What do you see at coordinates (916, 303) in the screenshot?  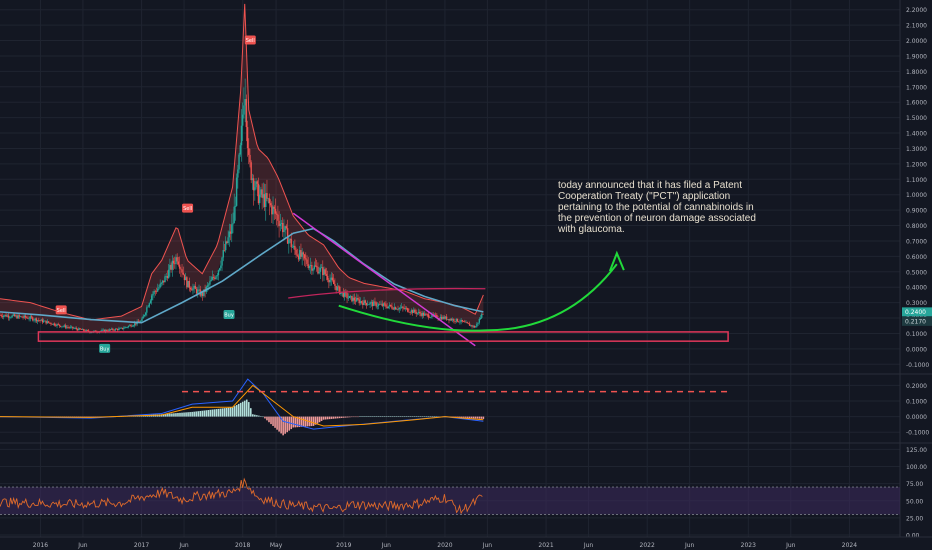 I see `price-tick-label-19: 0.3000` at bounding box center [916, 303].